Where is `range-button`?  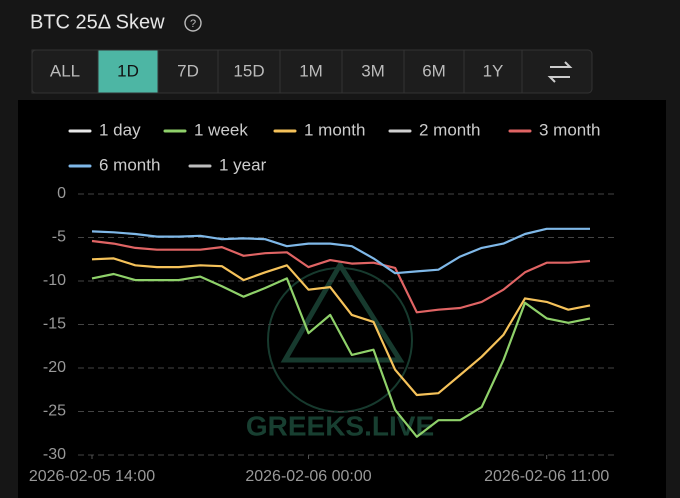
range-button is located at coordinates (493, 71).